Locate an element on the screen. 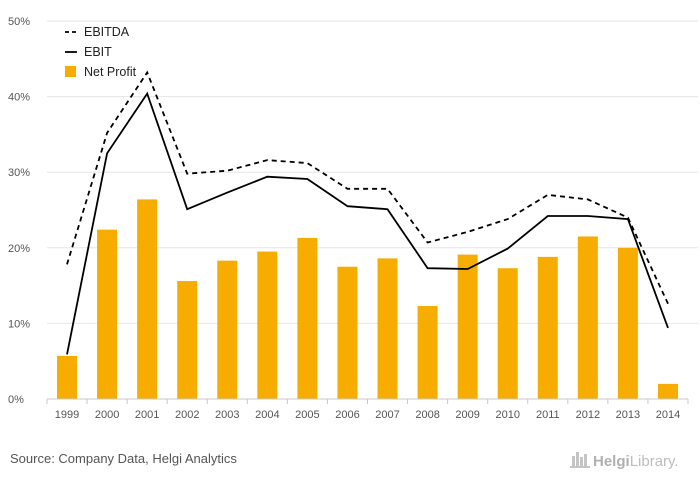 The height and width of the screenshot is (488, 700). y-tick-label-40: 40% is located at coordinates (19, 98).